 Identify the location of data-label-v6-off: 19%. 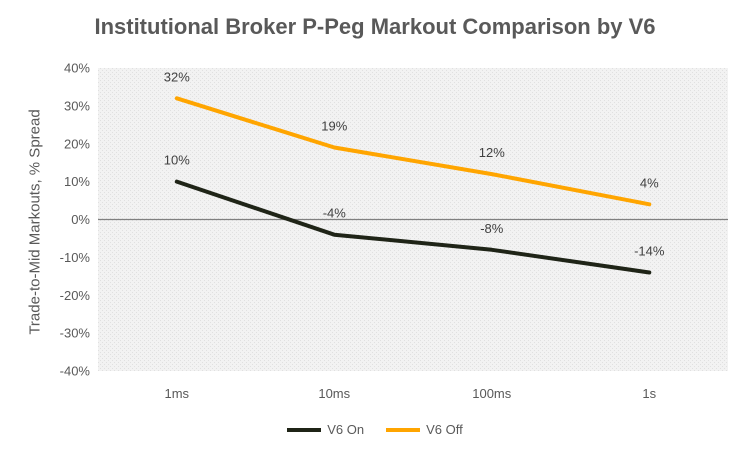
(334, 126).